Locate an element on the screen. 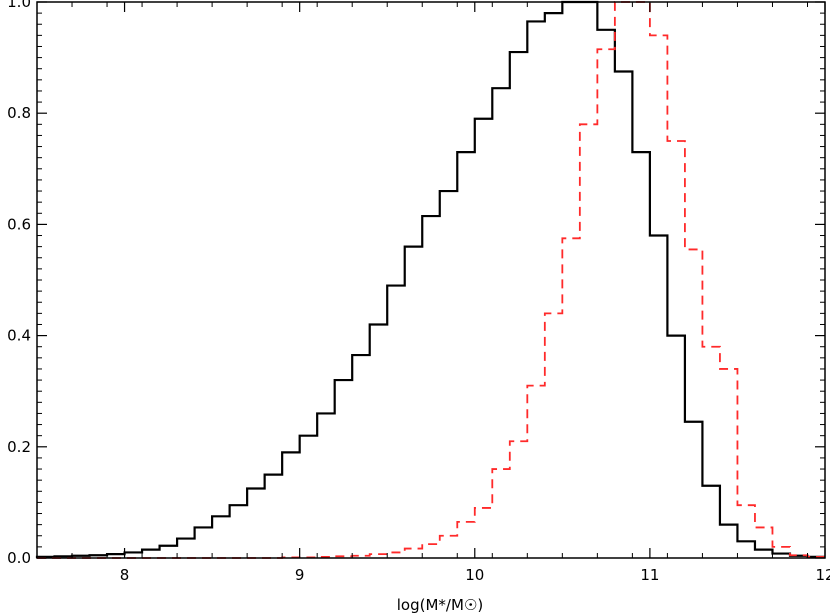 Image resolution: width=830 pixels, height=615 pixels. y-tick-label: 1.0 is located at coordinates (19, 5).